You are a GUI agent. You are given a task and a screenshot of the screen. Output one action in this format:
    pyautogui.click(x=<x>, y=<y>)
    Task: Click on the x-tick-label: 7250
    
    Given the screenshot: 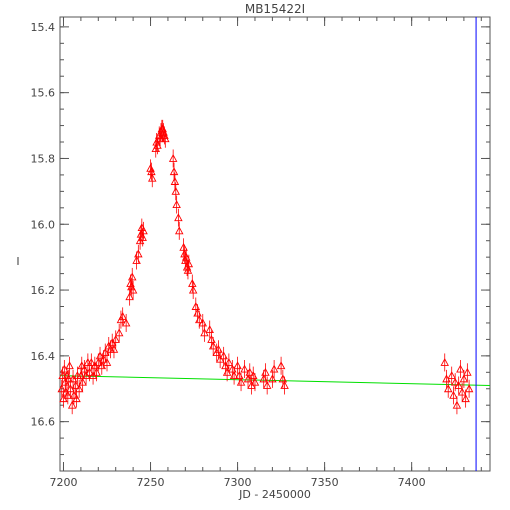 What is the action you would take?
    pyautogui.click(x=151, y=482)
    